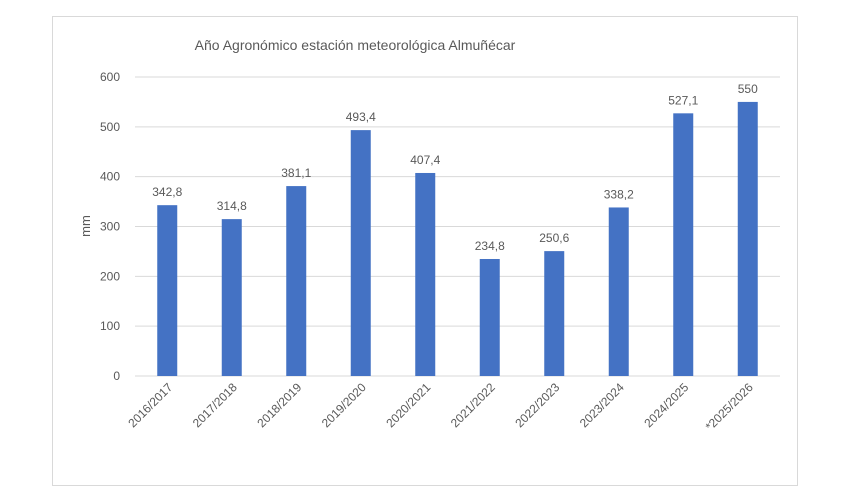 The width and height of the screenshot is (850, 486). What do you see at coordinates (730, 407) in the screenshot?
I see `x-tick-label: *2025/2026` at bounding box center [730, 407].